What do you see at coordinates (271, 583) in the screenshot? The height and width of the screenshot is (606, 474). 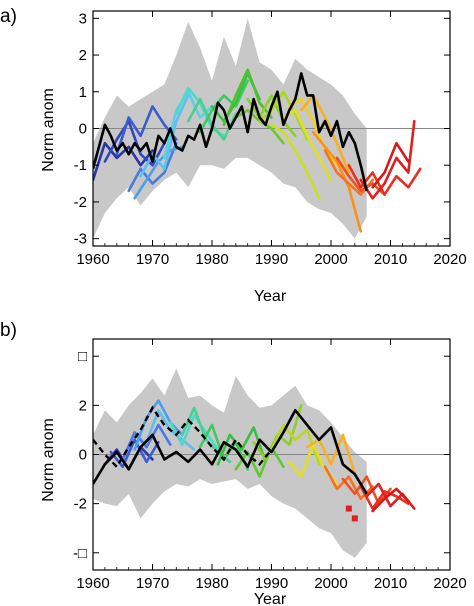 I see `panel-b-xtick-label-3: 1990` at bounding box center [271, 583].